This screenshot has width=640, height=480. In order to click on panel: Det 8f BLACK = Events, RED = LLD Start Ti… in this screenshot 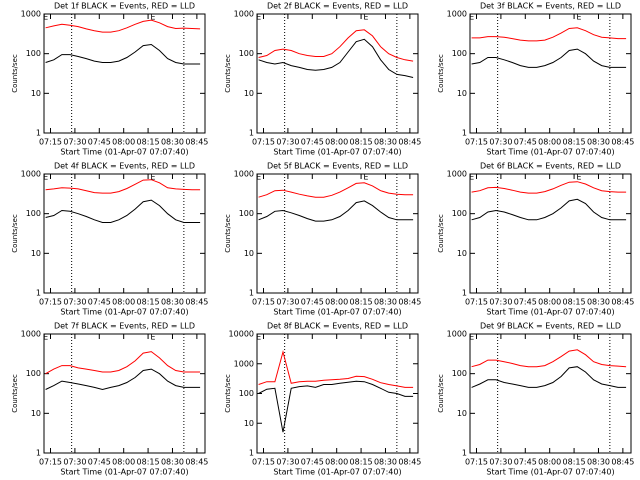, I will do `click(322, 399)`.